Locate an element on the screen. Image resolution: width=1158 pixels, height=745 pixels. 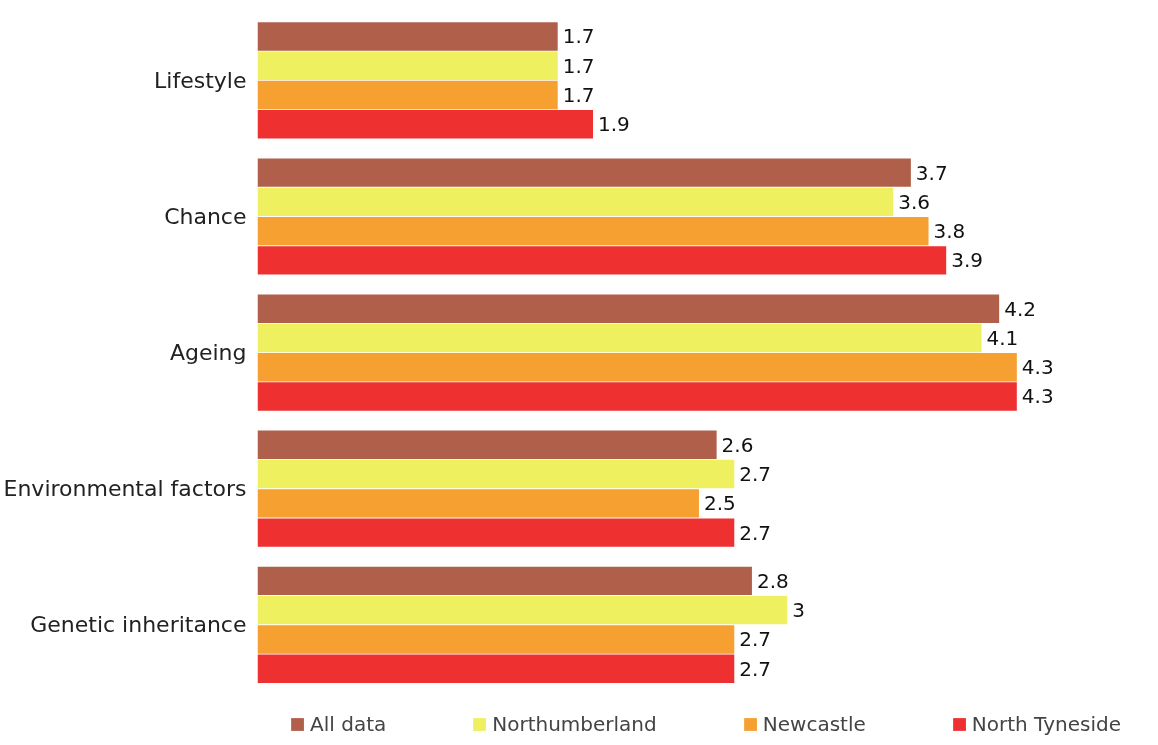
legend-label: All data is located at coordinates (348, 724).